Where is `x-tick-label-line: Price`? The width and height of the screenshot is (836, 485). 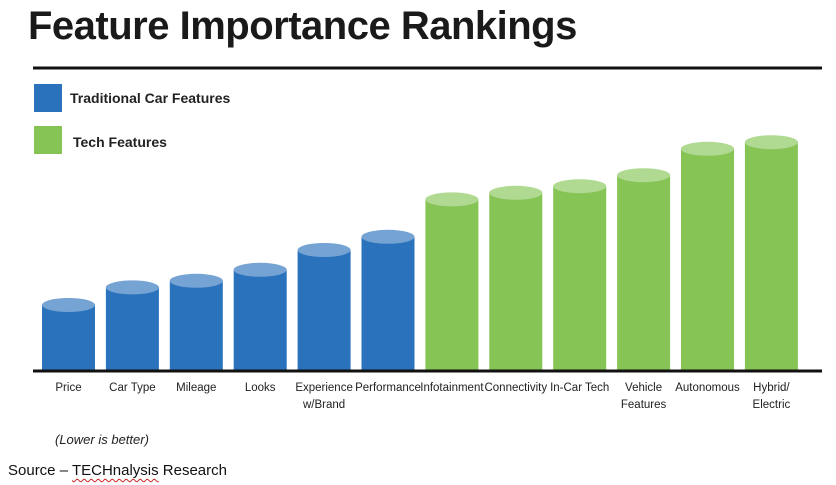
x-tick-label-line: Price is located at coordinates (68, 388).